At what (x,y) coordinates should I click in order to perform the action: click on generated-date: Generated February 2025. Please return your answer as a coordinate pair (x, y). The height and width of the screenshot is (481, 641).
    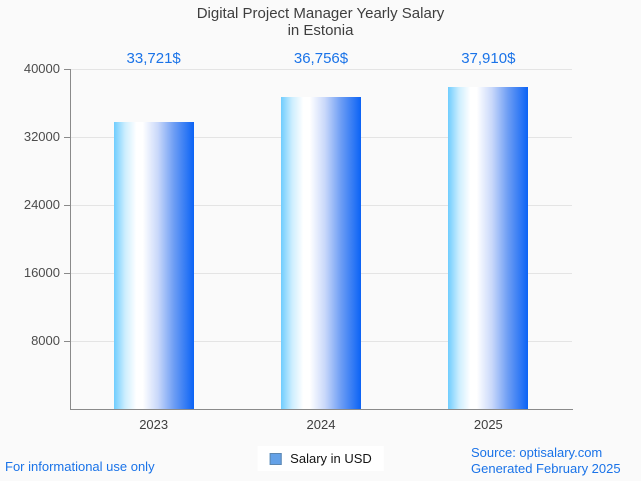
    Looking at the image, I should click on (546, 468).